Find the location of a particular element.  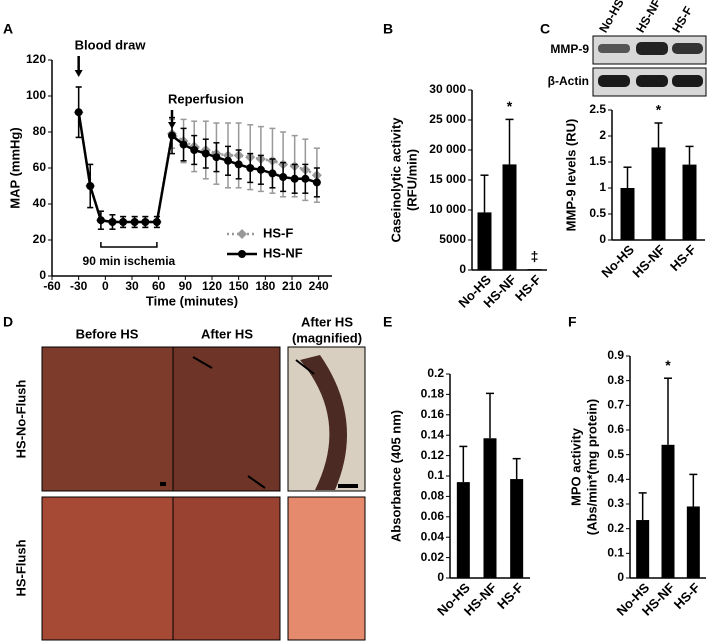

y-tick-label: 120 is located at coordinates (36, 59).